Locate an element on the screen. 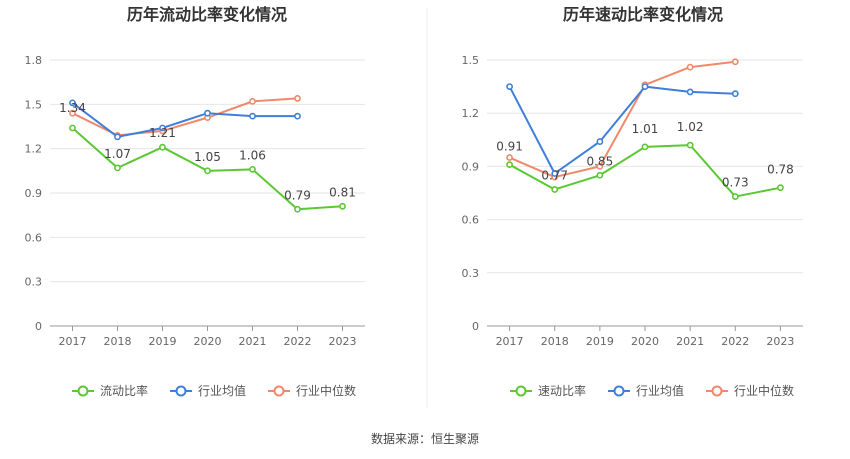 The image size is (850, 459). legend-label-company: 速动比率 is located at coordinates (562, 390).